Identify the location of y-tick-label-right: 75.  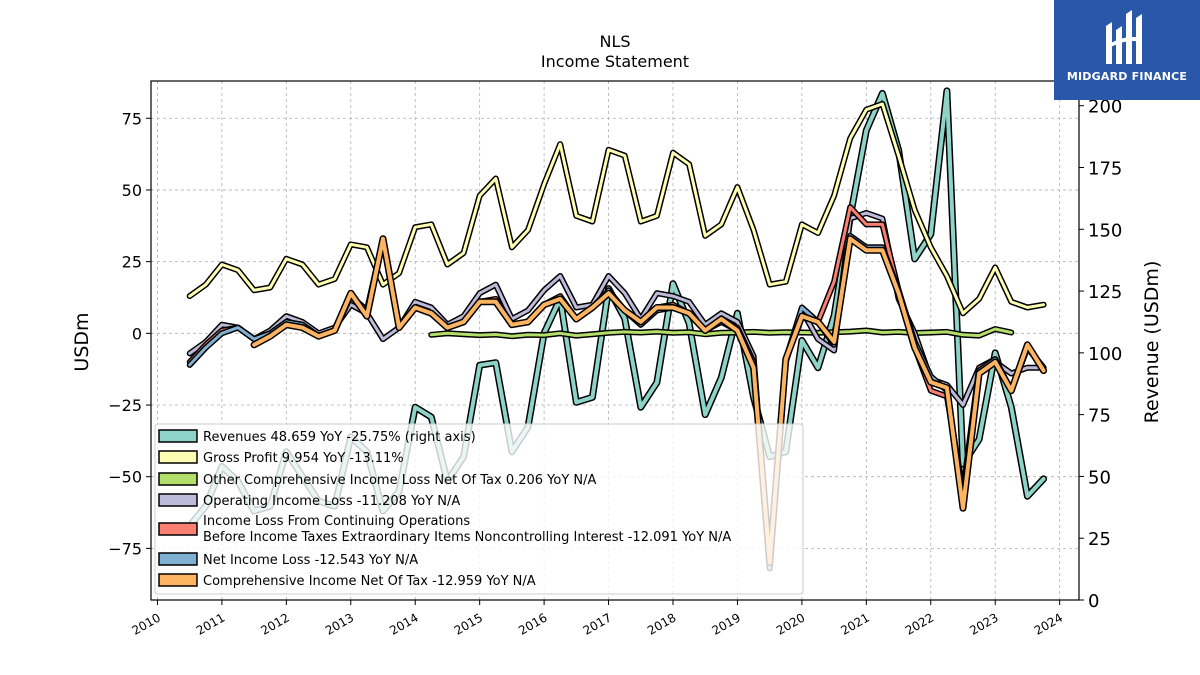
(1099, 416).